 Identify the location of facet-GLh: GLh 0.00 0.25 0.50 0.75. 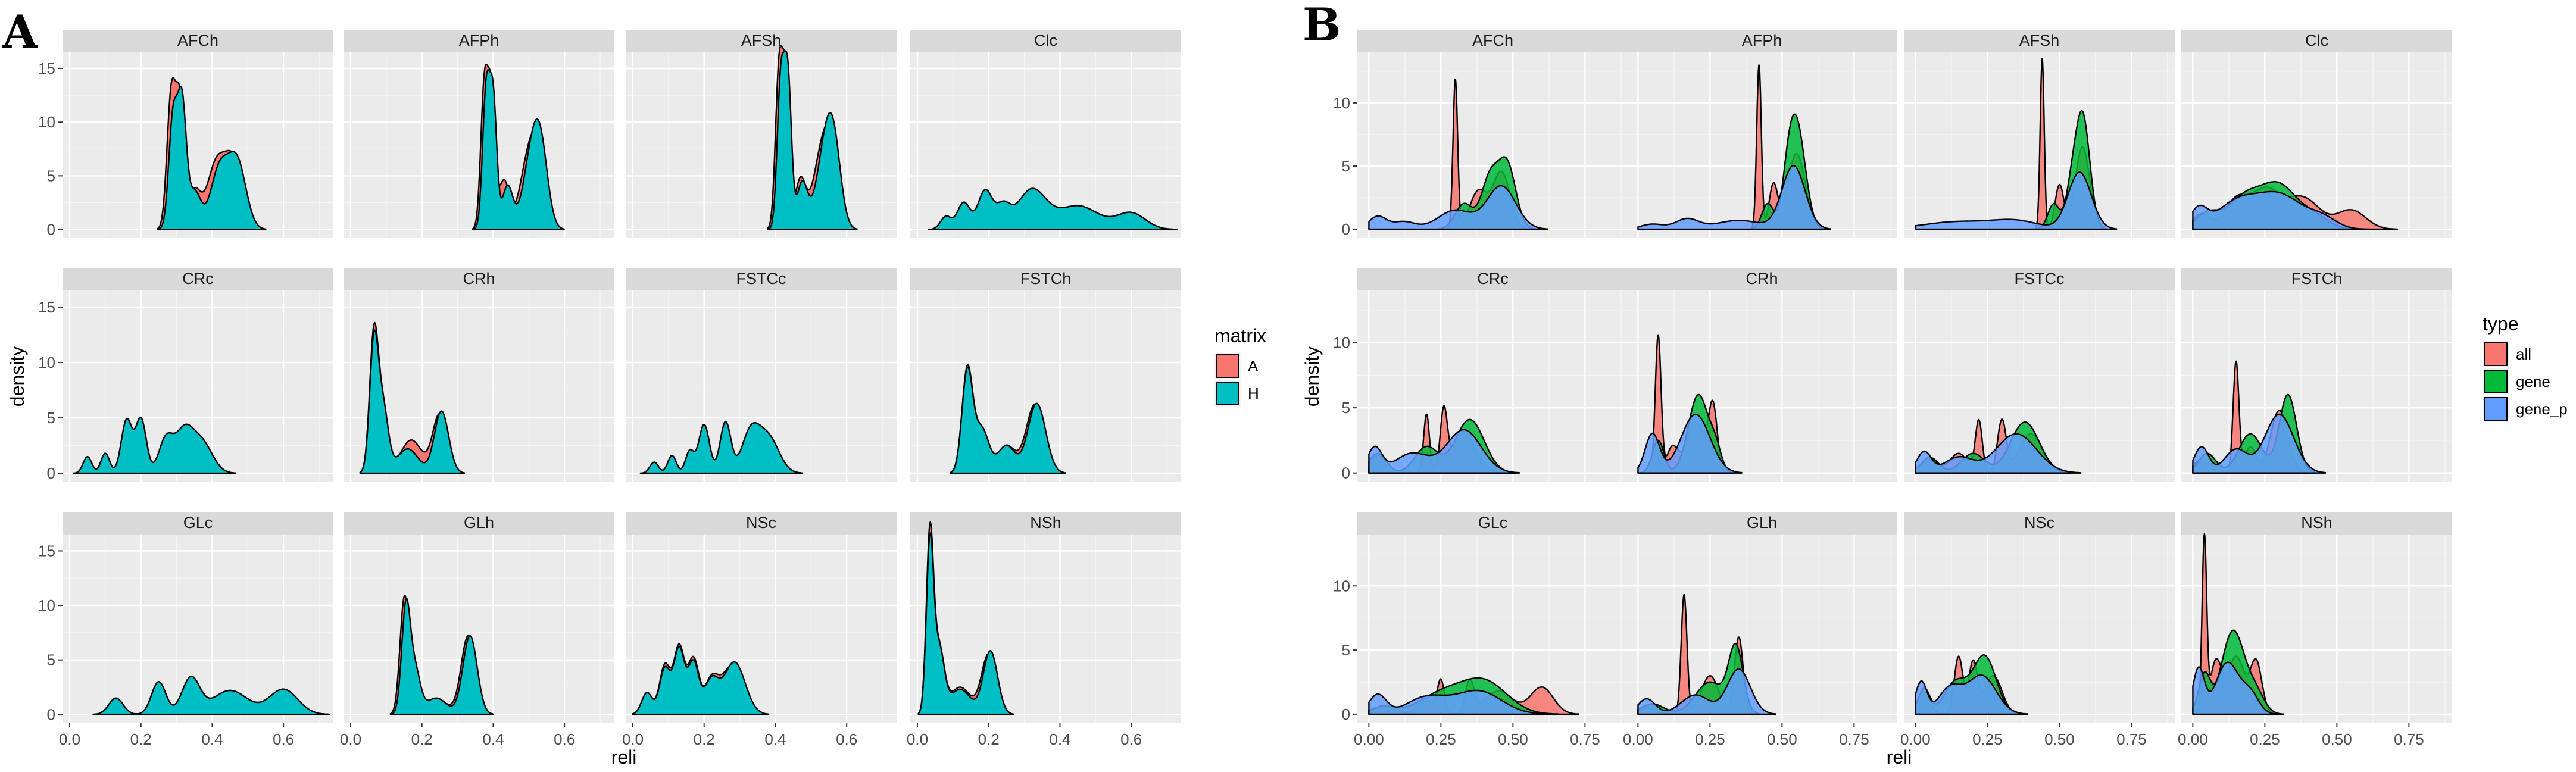
(1760, 630).